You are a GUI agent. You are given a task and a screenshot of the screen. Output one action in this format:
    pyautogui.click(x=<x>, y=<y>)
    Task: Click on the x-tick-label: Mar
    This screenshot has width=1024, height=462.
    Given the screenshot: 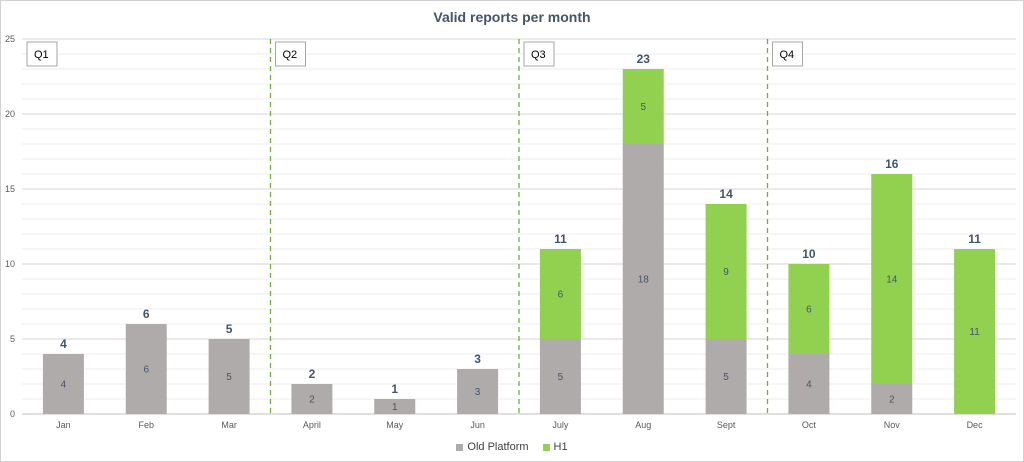 What is the action you would take?
    pyautogui.click(x=229, y=425)
    